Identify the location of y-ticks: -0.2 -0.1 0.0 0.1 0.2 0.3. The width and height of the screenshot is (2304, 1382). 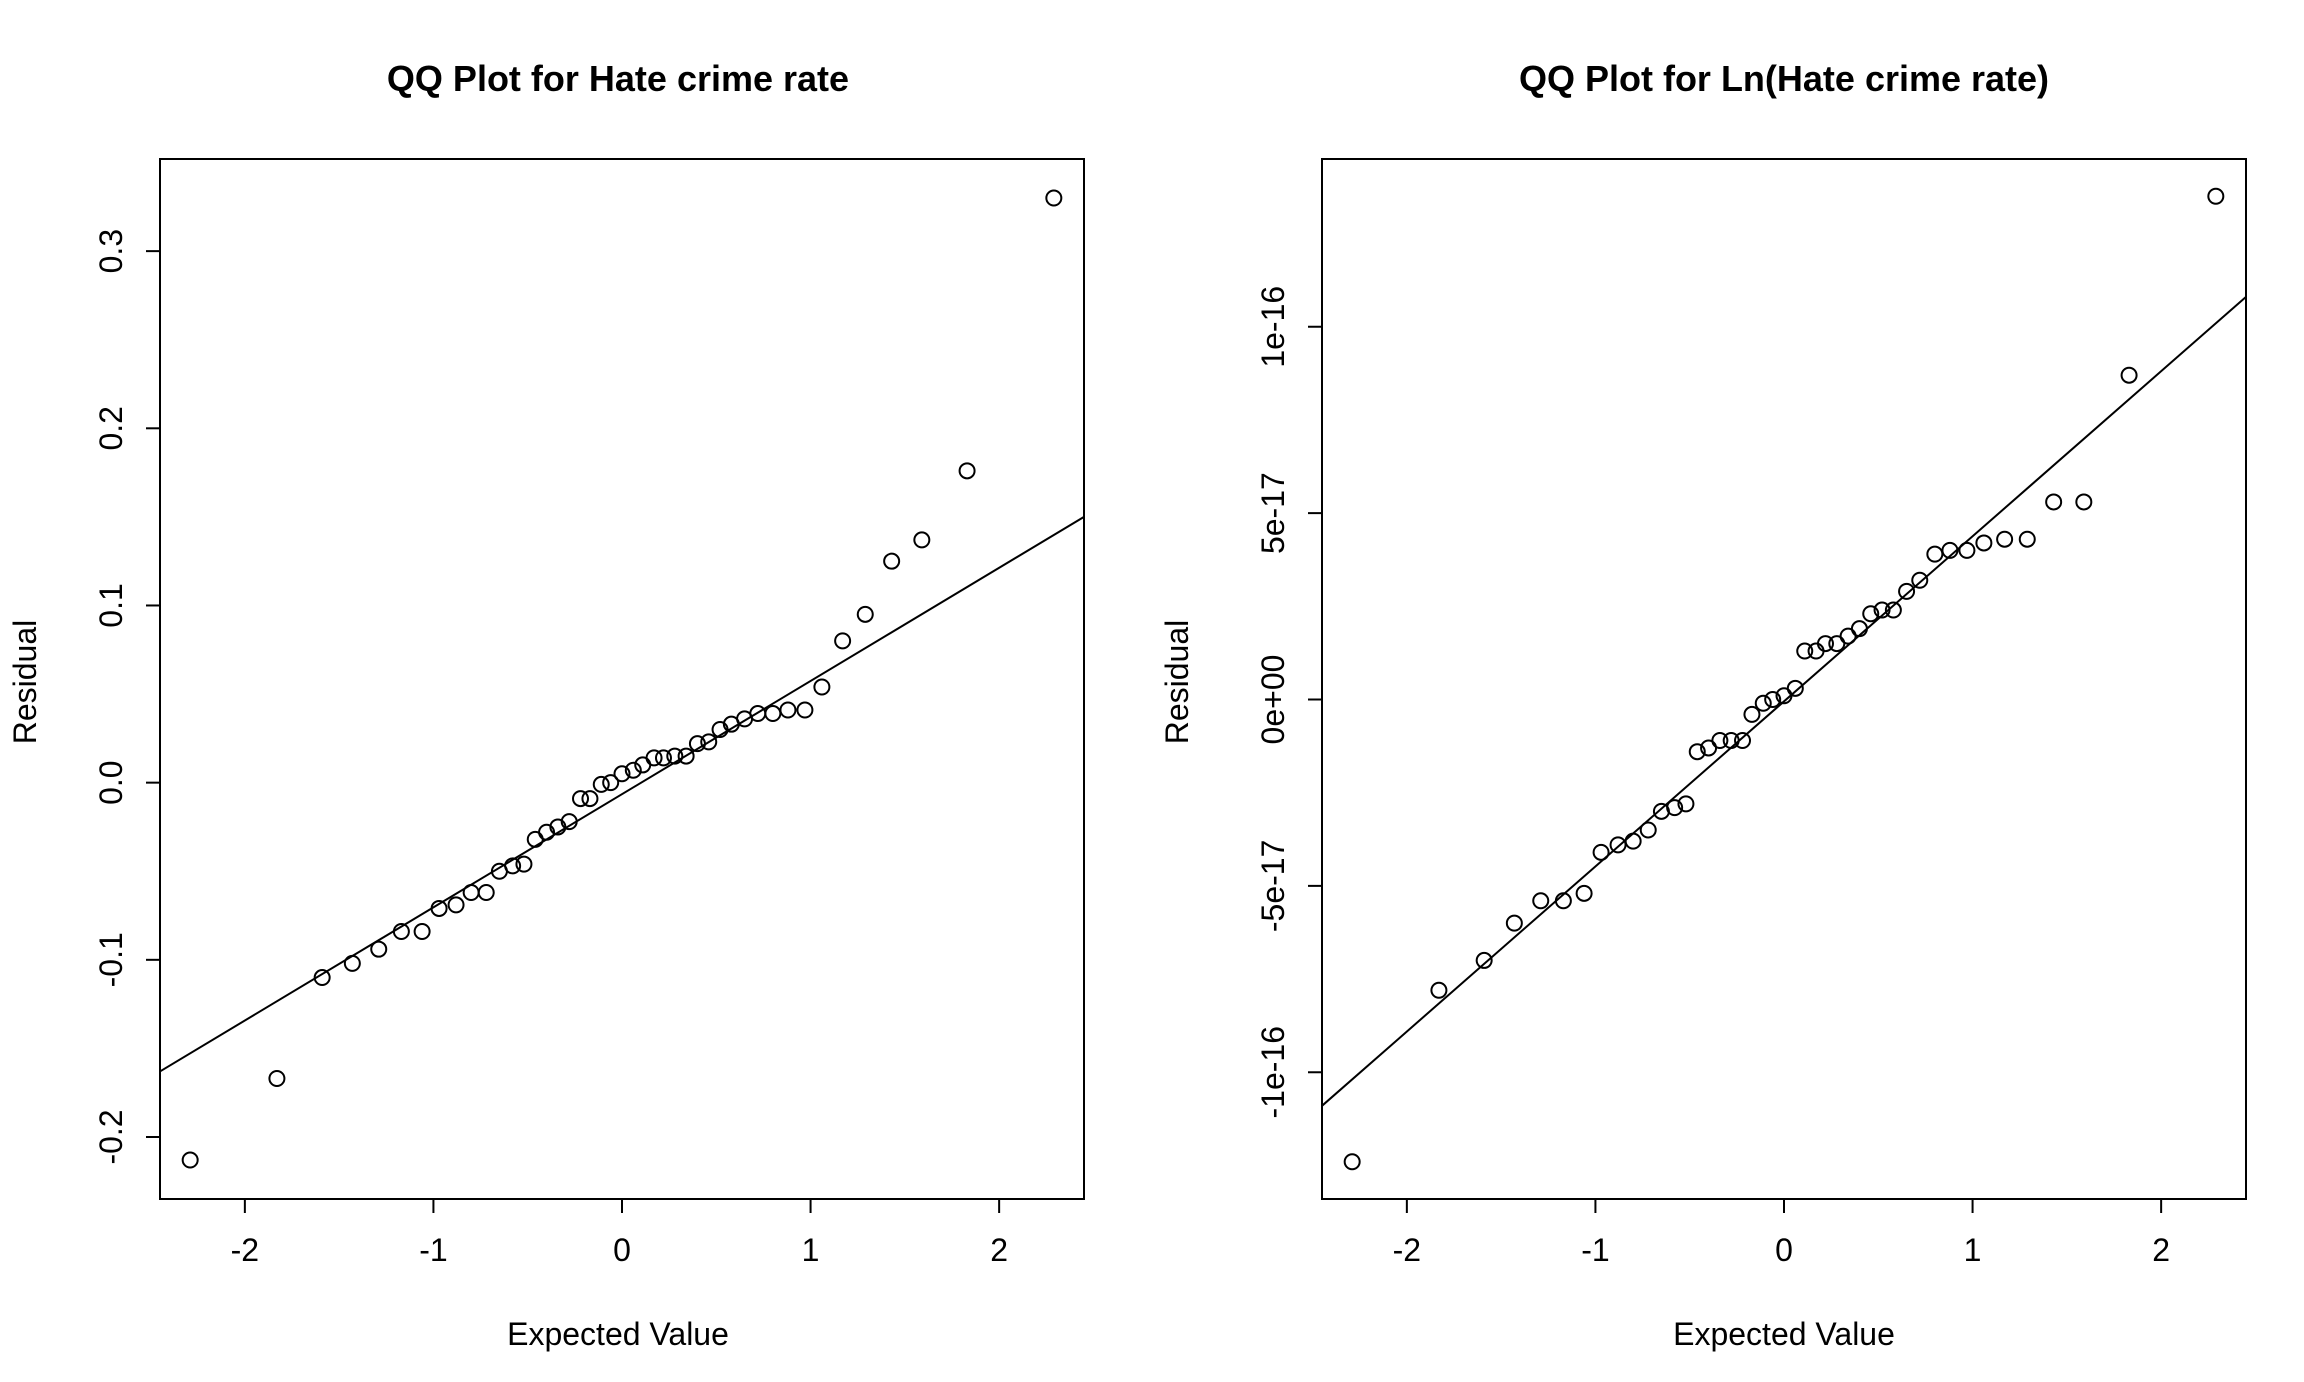
(126, 697).